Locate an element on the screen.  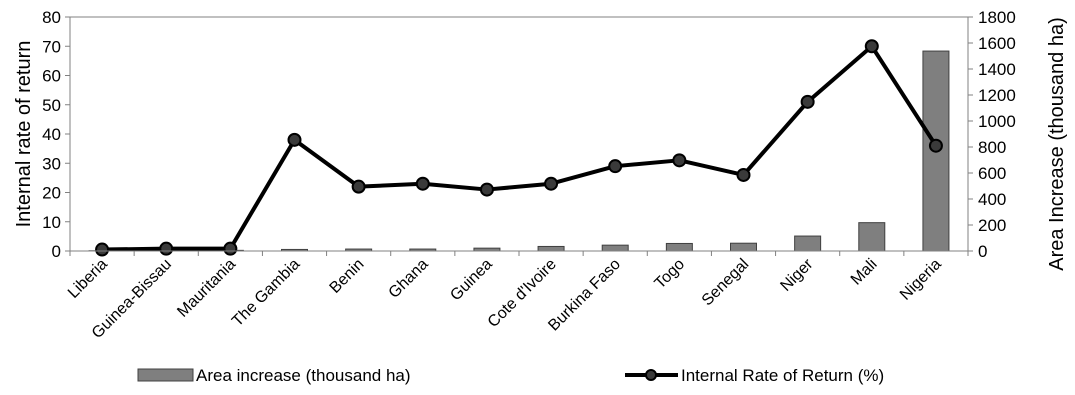
x-tick-label: Ghana is located at coordinates (409, 279).